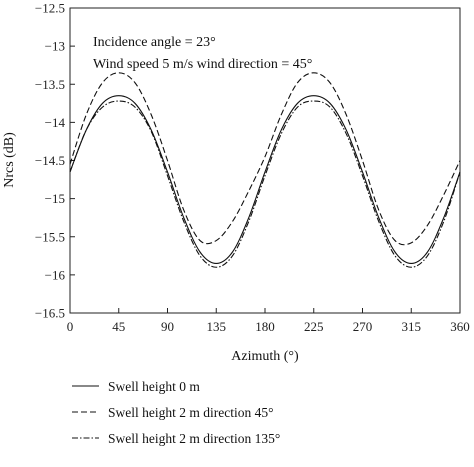 Image resolution: width=474 pixels, height=467 pixels. I want to click on y-tick-label: −13, so click(55, 46).